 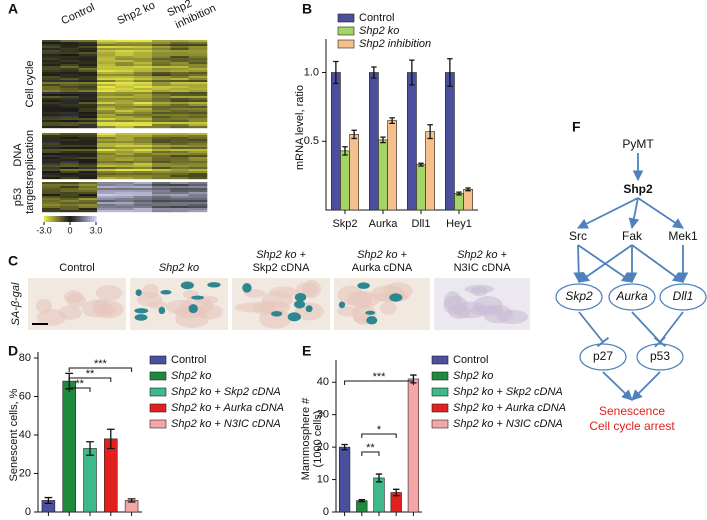 What do you see at coordinates (395, 44) in the screenshot?
I see `legend-label: Shp2 inhibition` at bounding box center [395, 44].